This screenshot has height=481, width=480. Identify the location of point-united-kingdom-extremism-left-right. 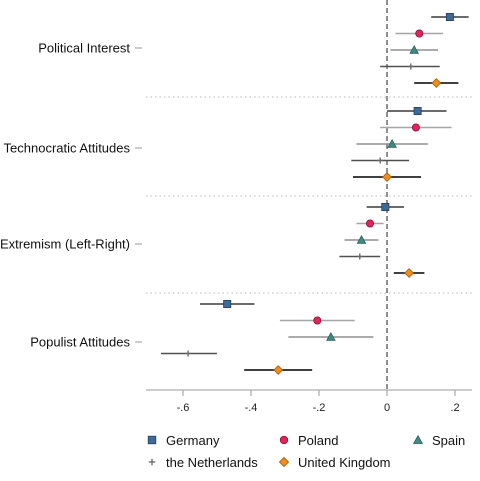
(409, 273).